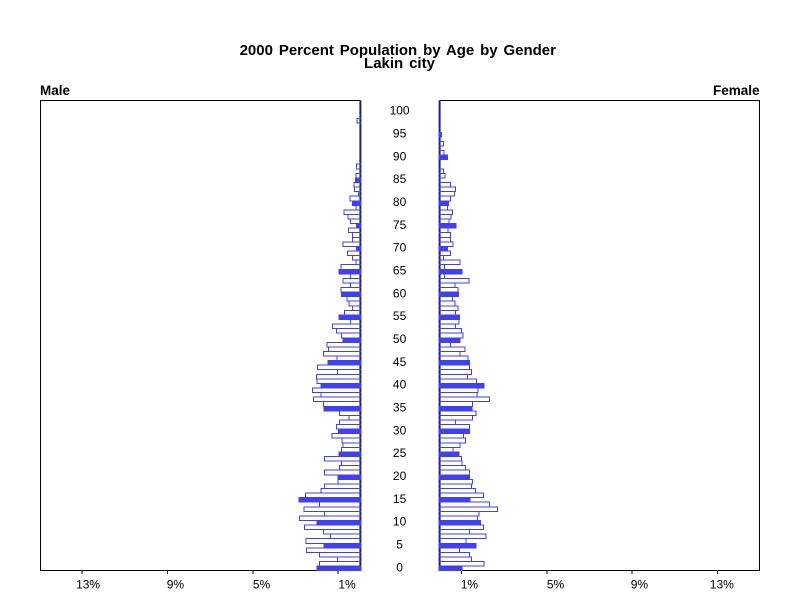  Describe the element at coordinates (399, 545) in the screenshot. I see `svg-text: 5` at that location.